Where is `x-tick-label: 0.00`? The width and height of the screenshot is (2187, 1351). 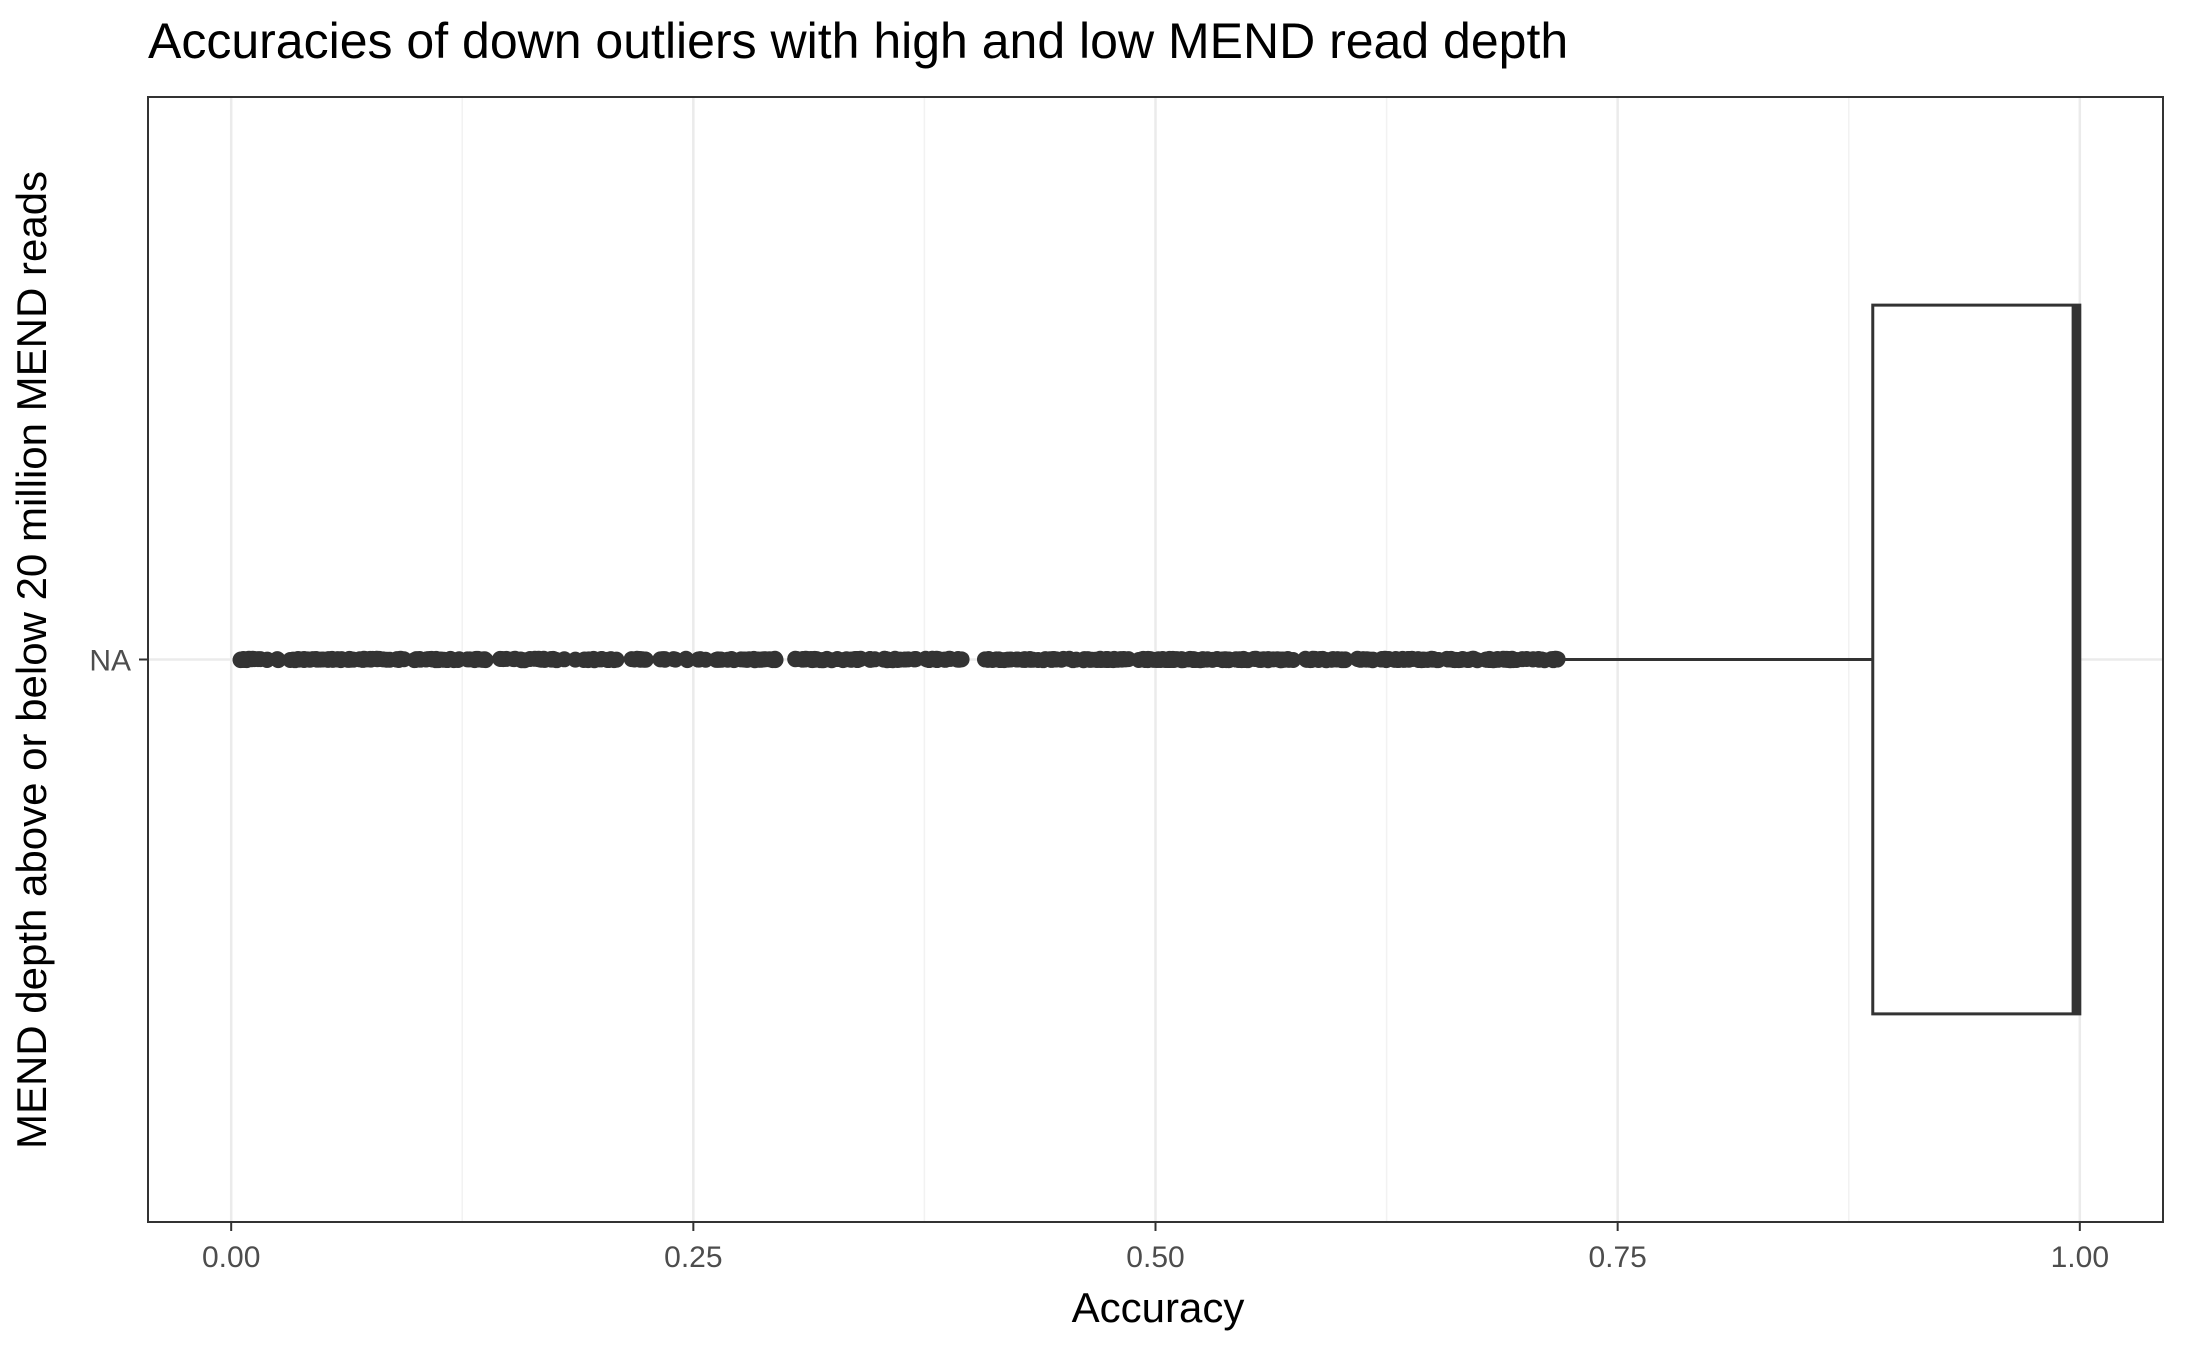 x-tick-label: 0.00 is located at coordinates (231, 1257).